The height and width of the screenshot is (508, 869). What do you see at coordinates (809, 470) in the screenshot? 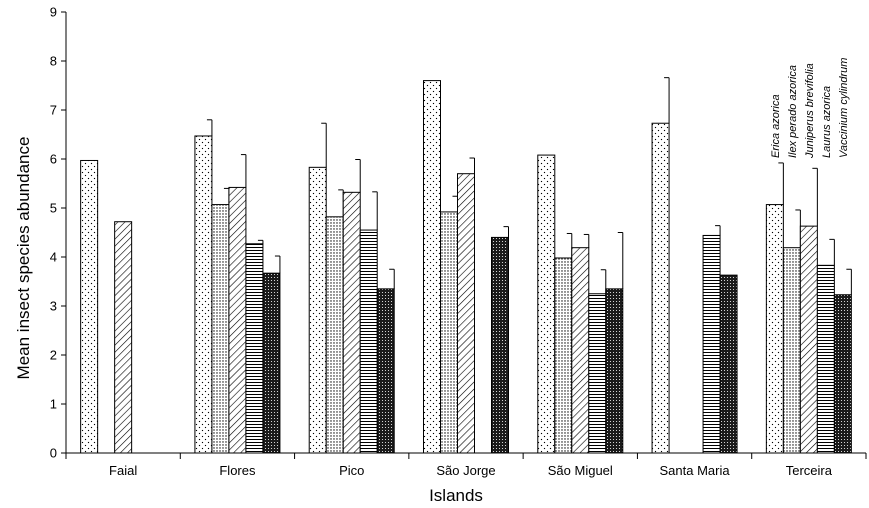
I see `x-tick-label: Terceira` at bounding box center [809, 470].